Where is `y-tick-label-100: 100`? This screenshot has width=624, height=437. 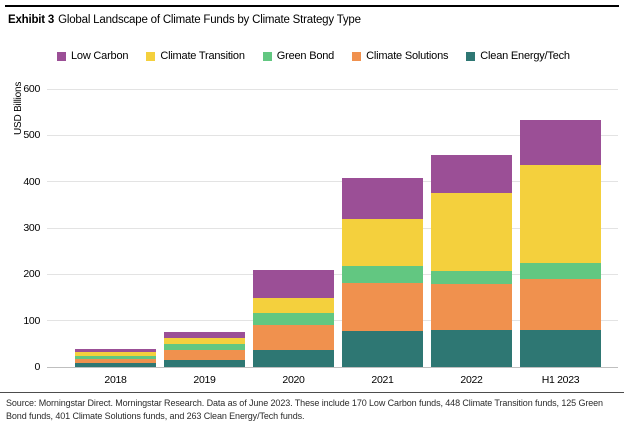 y-tick-label-100: 100 is located at coordinates (31, 320).